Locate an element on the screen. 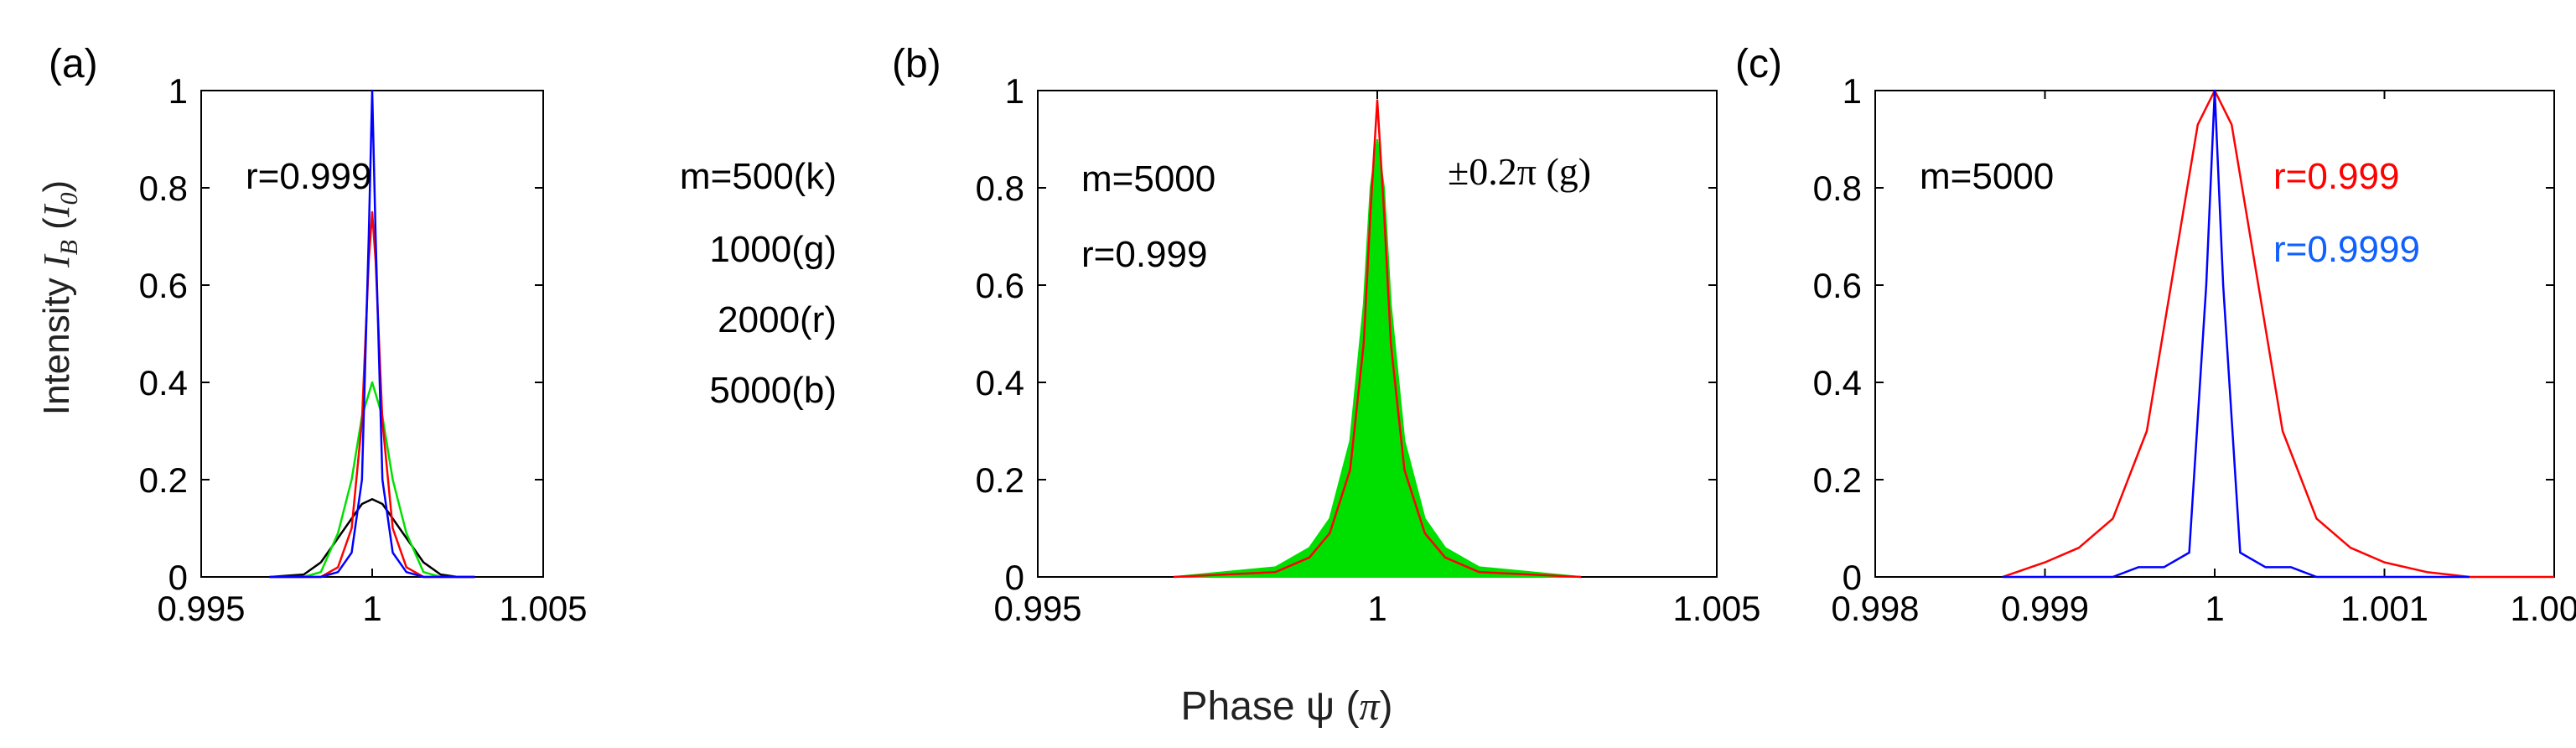 The height and width of the screenshot is (748, 2576). annotation-m-500: m=500(k) is located at coordinates (758, 176).